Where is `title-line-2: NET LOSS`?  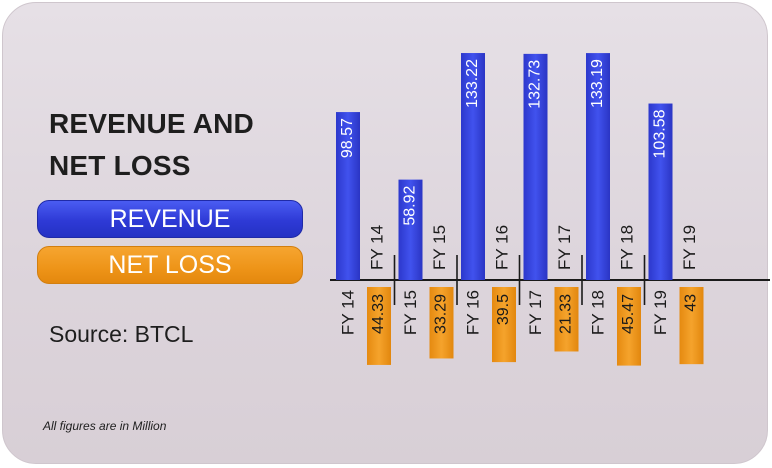
title-line-2: NET LOSS is located at coordinates (120, 165).